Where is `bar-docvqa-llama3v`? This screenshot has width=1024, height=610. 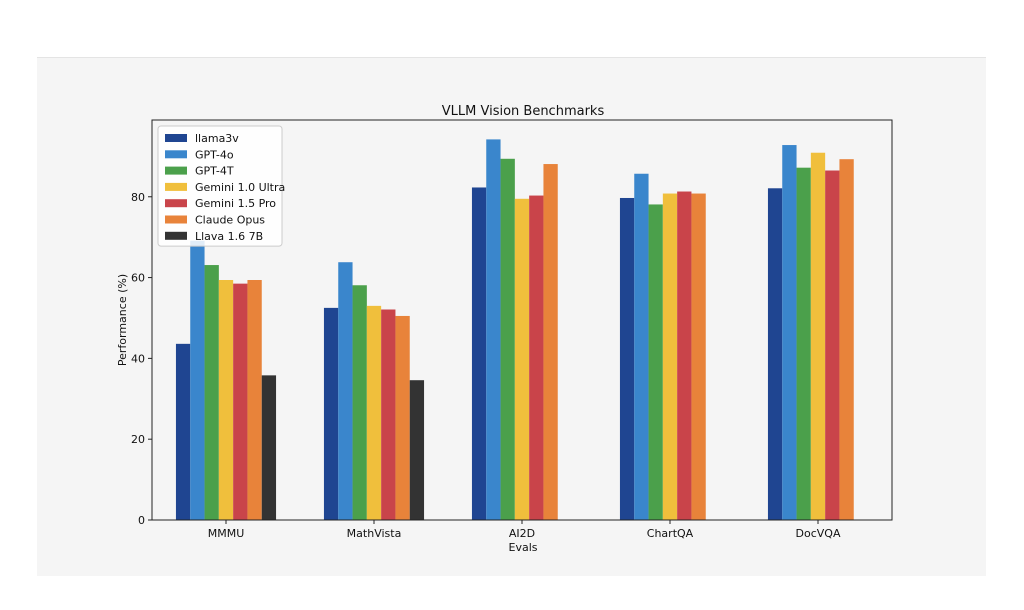
bar-docvqa-llama3v is located at coordinates (775, 354).